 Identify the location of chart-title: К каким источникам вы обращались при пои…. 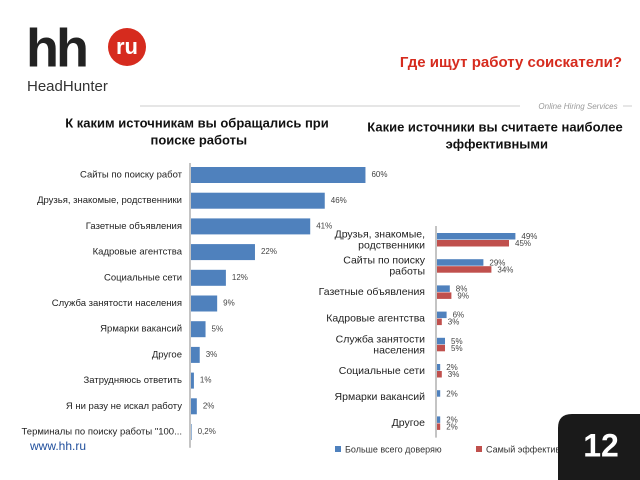
(196, 132).